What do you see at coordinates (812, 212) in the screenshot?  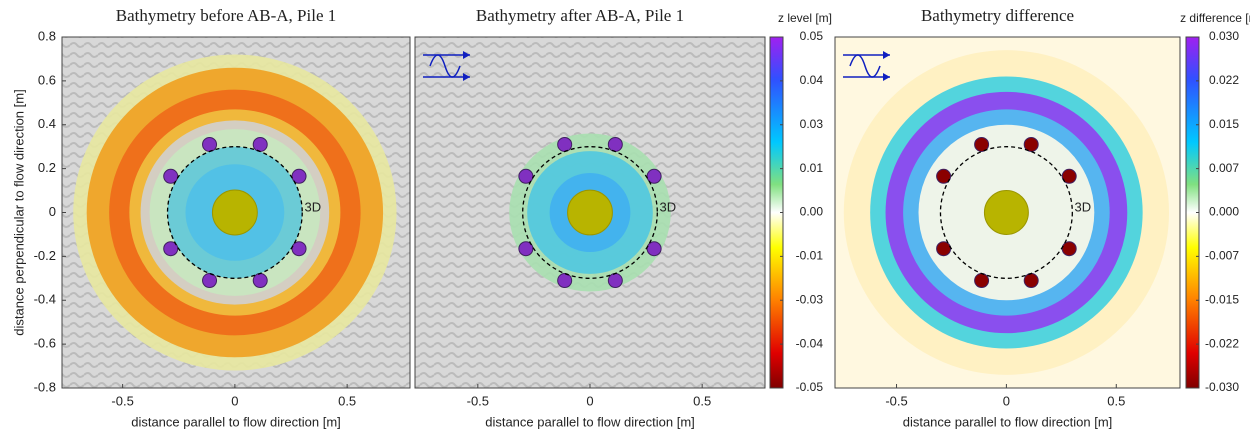 I see `colorbar-tick-label: 0.00` at bounding box center [812, 212].